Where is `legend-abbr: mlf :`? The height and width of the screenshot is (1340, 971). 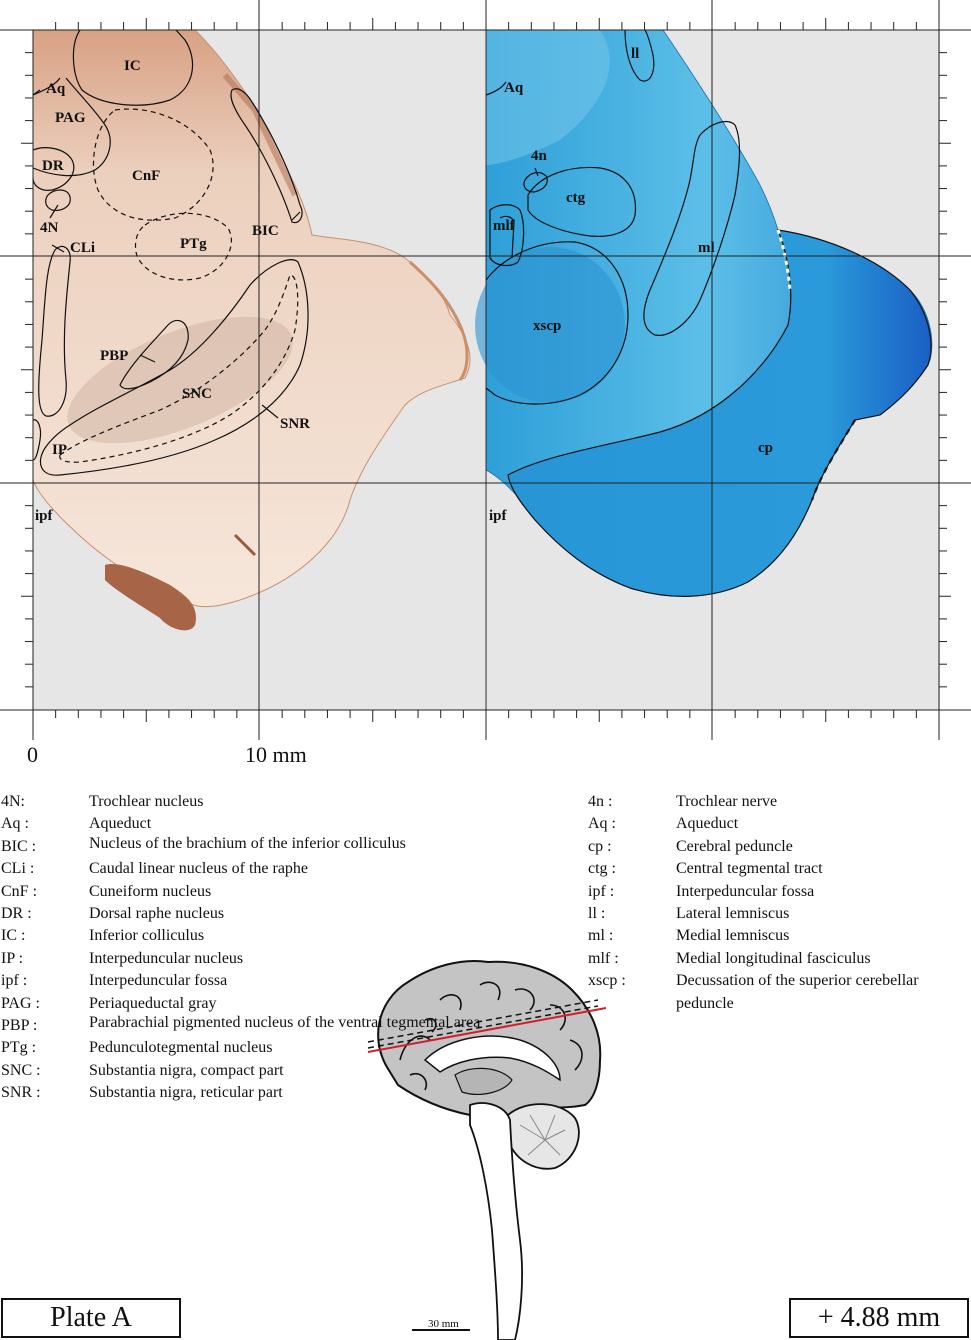
legend-abbr: mlf : is located at coordinates (603, 958).